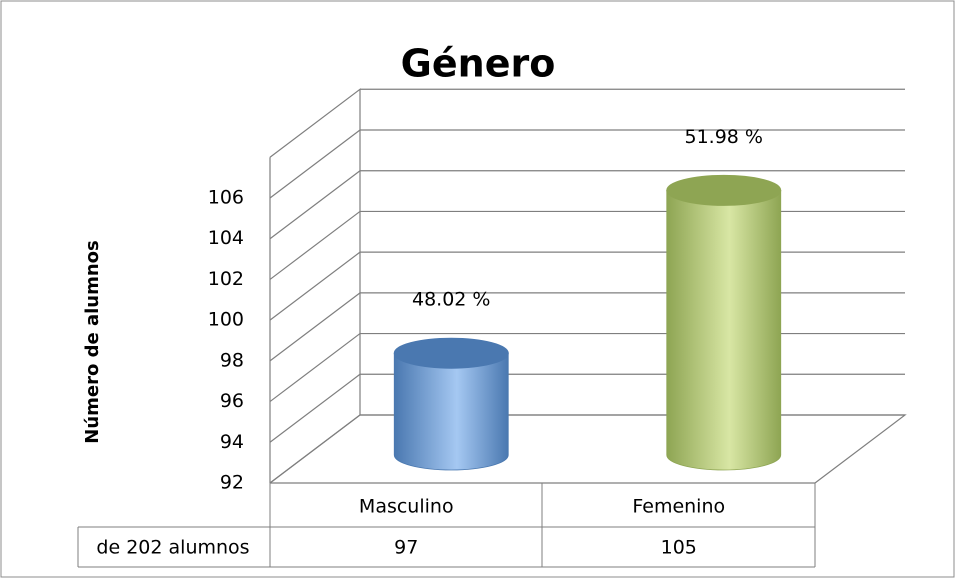 Image resolution: width=956 pixels, height=579 pixels. What do you see at coordinates (232, 483) in the screenshot?
I see `y-tick-label: 92` at bounding box center [232, 483].